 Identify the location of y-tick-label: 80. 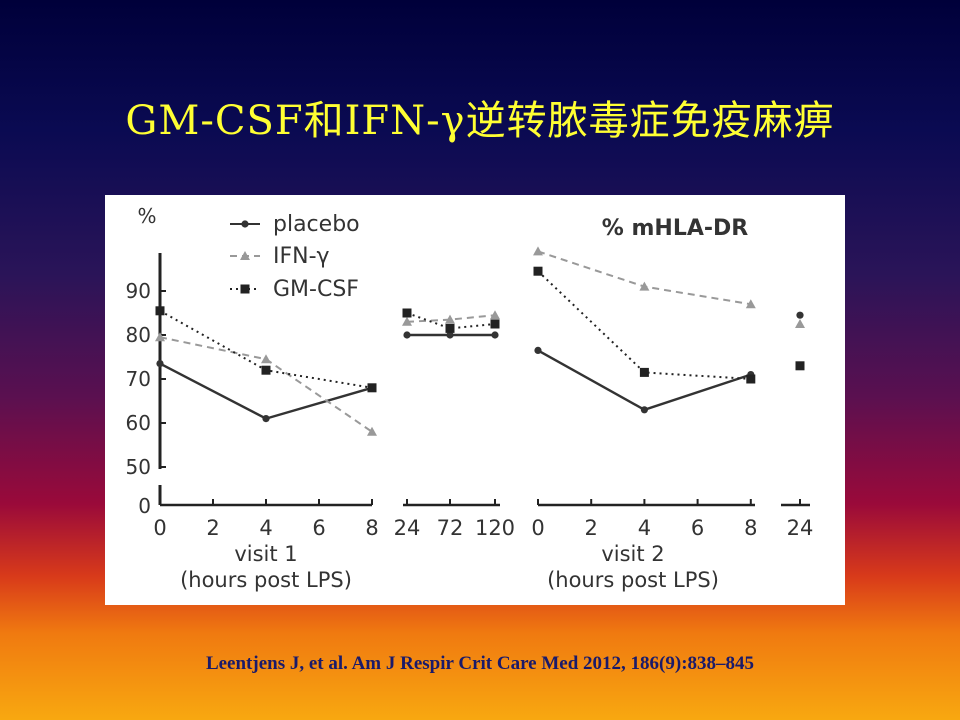
(138, 335).